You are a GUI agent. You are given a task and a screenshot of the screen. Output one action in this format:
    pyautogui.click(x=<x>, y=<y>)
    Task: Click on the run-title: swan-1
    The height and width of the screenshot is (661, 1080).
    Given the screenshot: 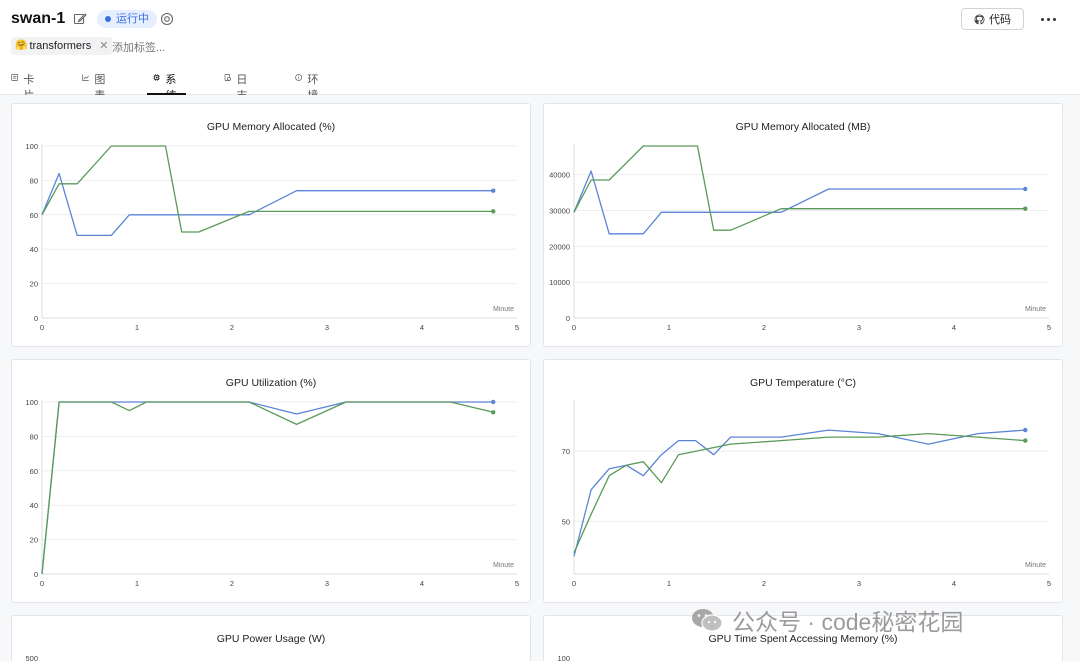 What is the action you would take?
    pyautogui.click(x=38, y=18)
    